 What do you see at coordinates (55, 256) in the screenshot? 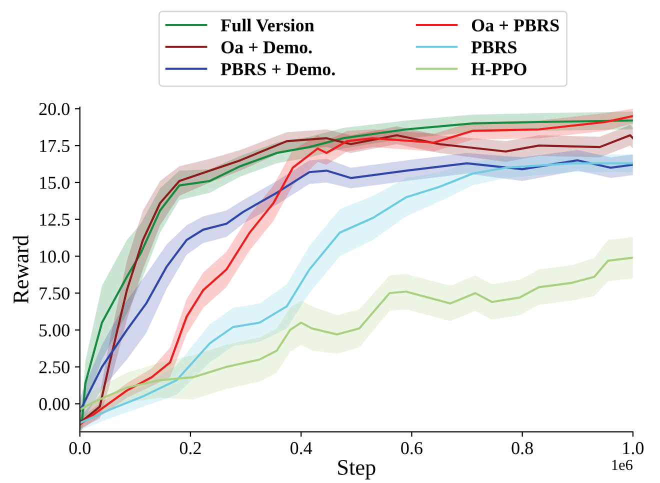
I see `y-tick-label: 10.0` at bounding box center [55, 256].